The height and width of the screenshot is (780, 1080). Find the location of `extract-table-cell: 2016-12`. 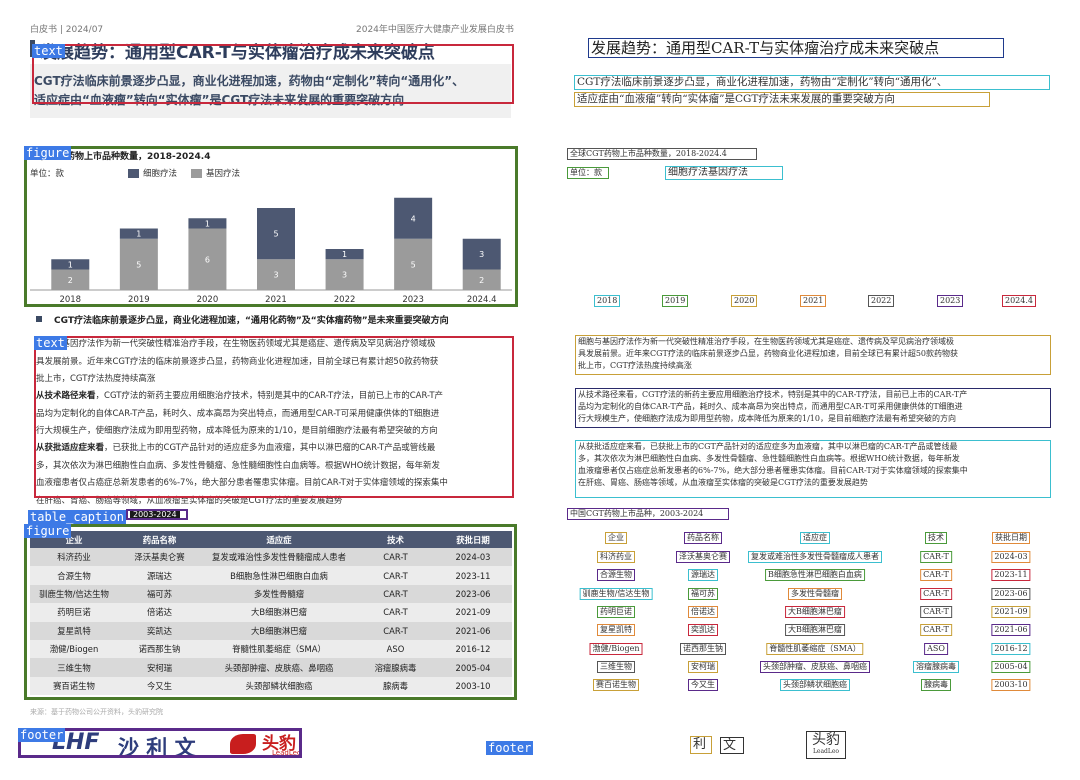

extract-table-cell: 2016-12 is located at coordinates (1011, 648).